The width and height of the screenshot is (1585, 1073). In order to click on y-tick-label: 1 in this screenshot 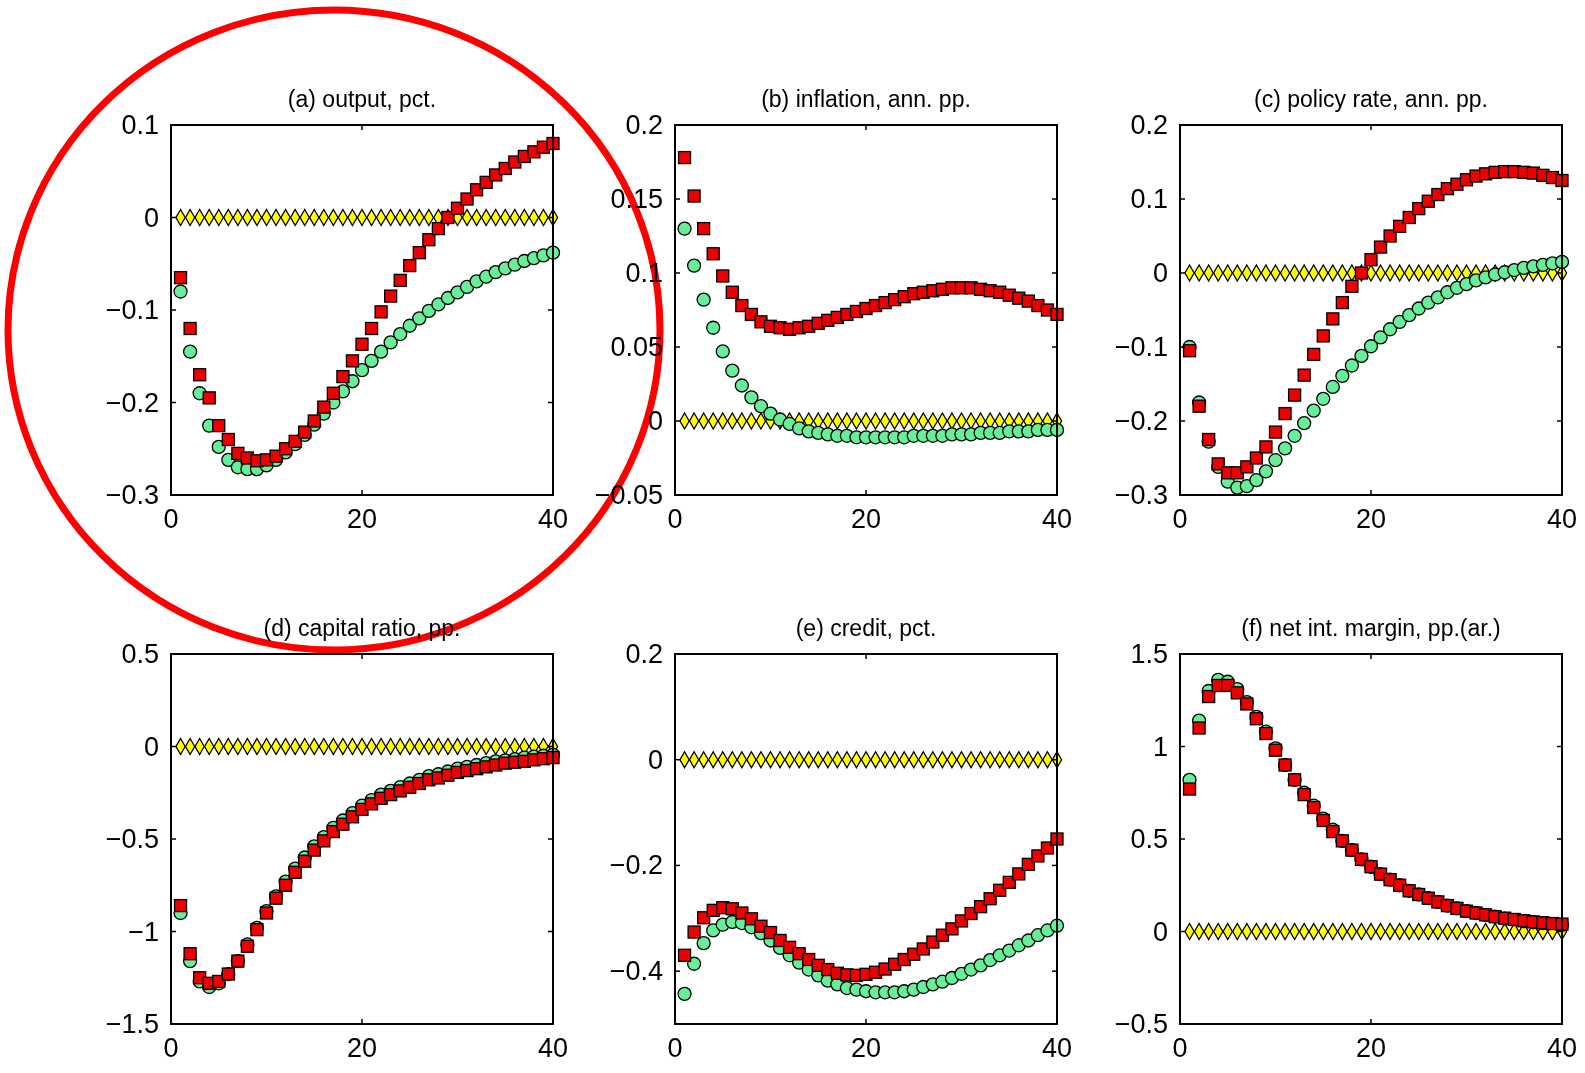, I will do `click(1160, 746)`.